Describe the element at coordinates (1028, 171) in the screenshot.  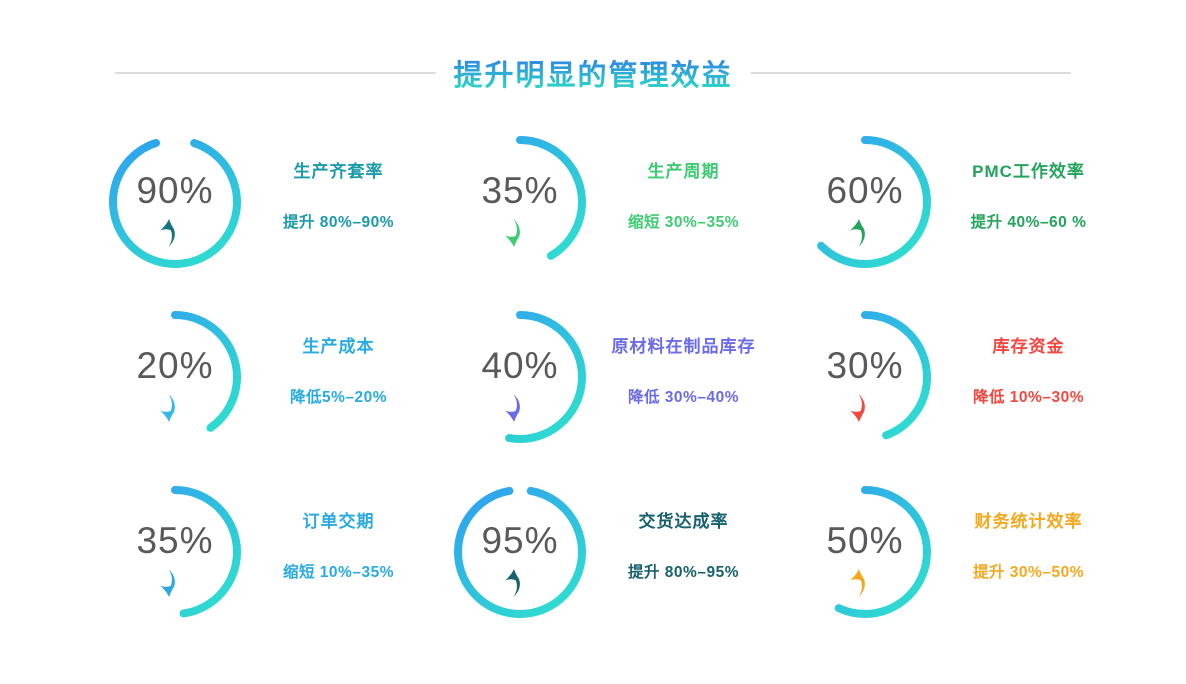
I see `metric-label: PMC工作效率` at that location.